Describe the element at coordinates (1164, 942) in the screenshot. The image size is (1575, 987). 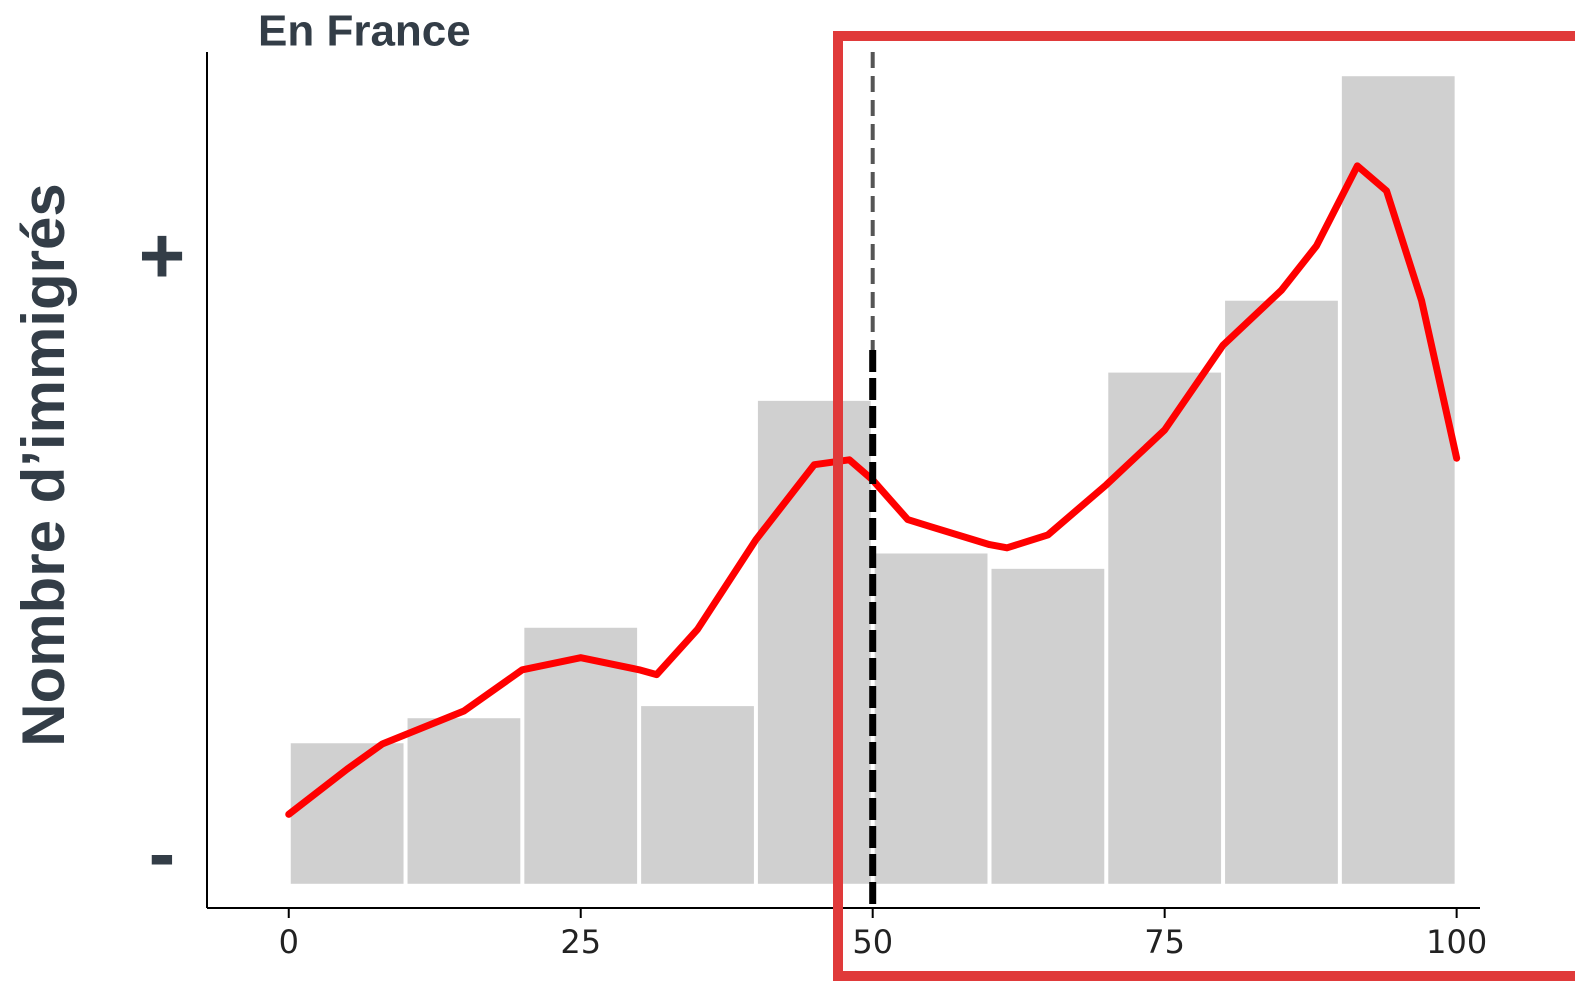
I see `x-tick-label: 75` at that location.